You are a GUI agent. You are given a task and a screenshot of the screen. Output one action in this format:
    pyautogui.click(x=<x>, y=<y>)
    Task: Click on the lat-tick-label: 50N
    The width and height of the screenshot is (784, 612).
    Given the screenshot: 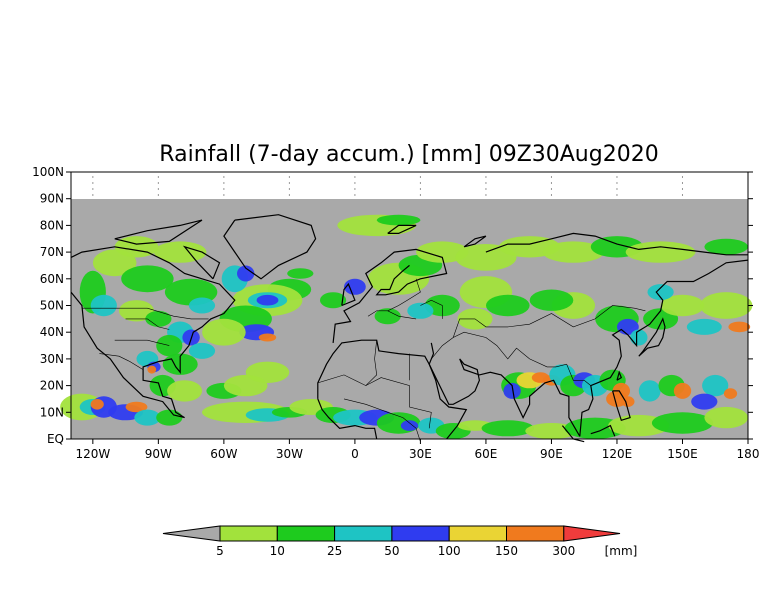 What is the action you would take?
    pyautogui.click(x=52, y=306)
    